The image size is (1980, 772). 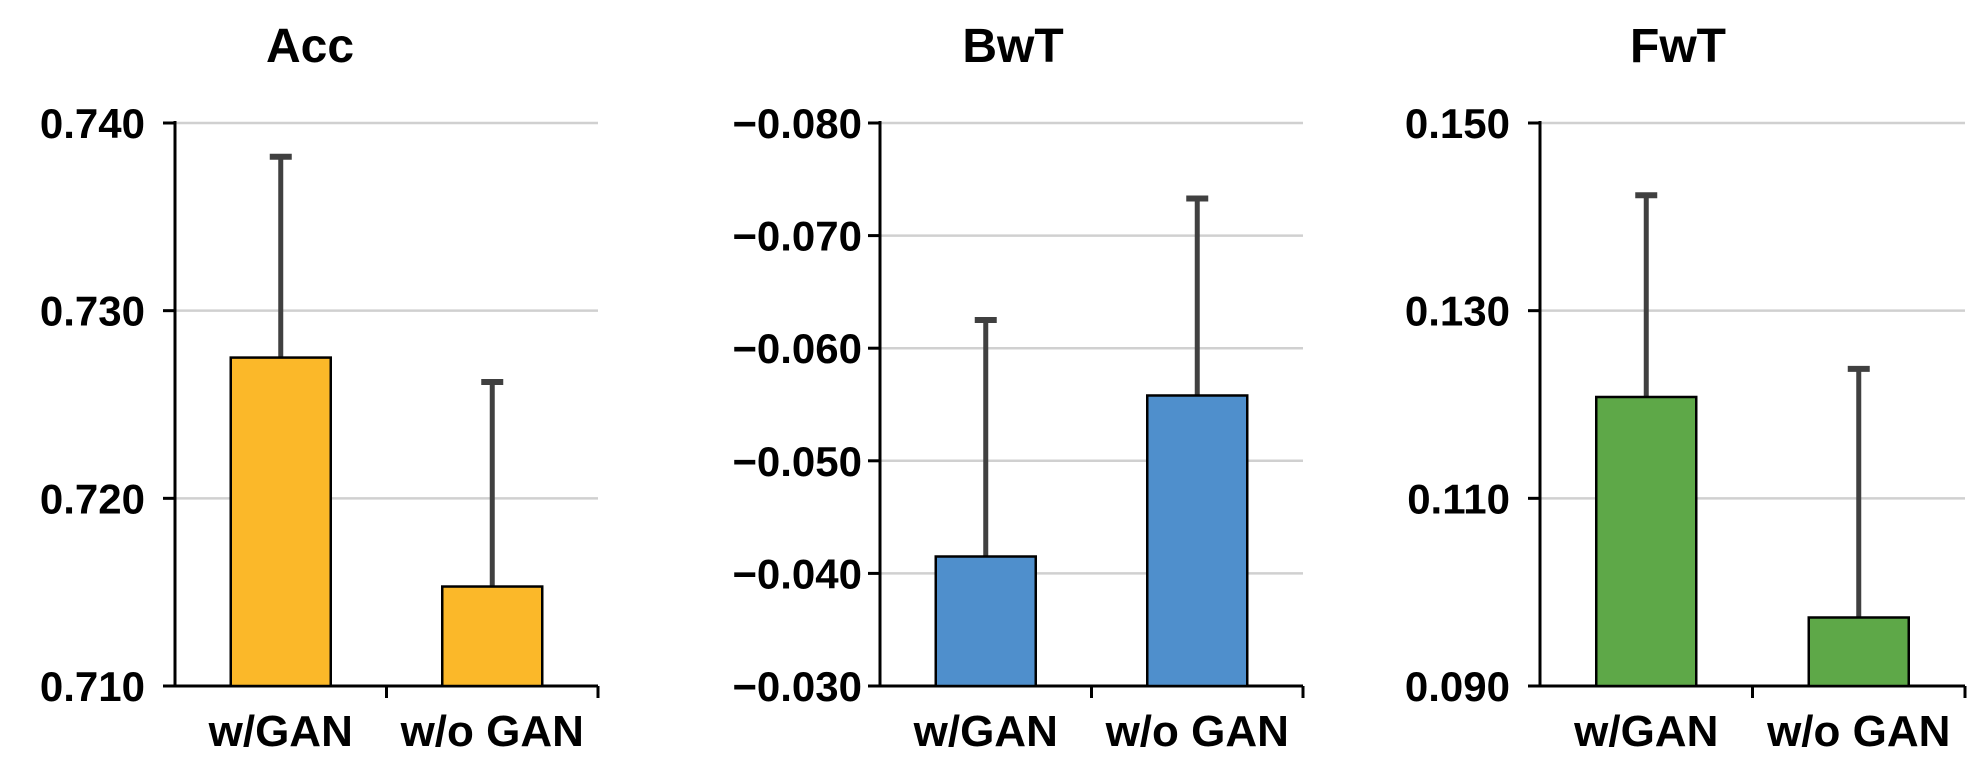 What do you see at coordinates (1012, 46) in the screenshot?
I see `chart-title-bwt: BwT` at bounding box center [1012, 46].